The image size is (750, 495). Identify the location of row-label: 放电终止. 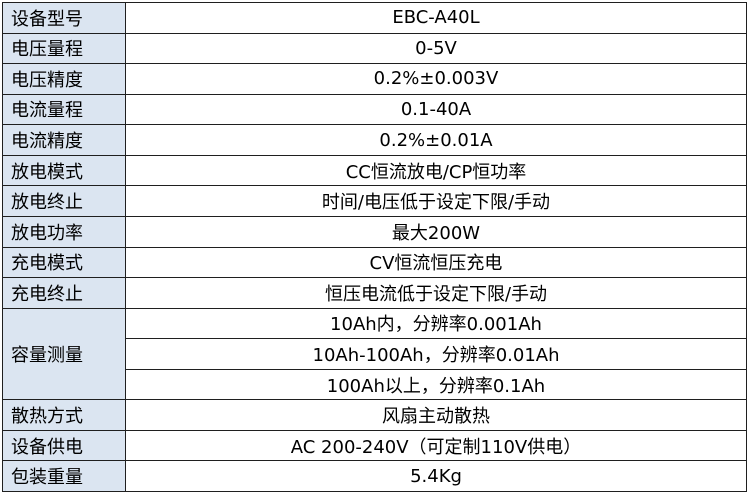
(64, 201).